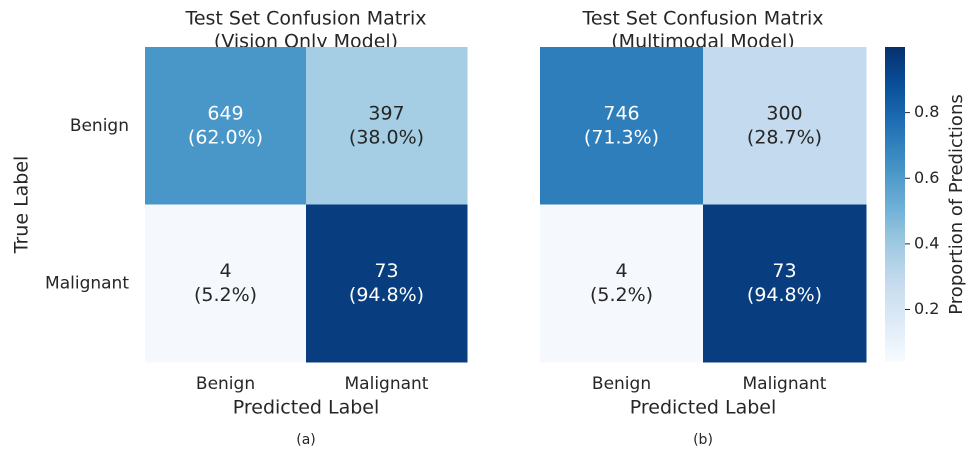  Describe the element at coordinates (784, 113) in the screenshot. I see `cell-count: 300` at that location.